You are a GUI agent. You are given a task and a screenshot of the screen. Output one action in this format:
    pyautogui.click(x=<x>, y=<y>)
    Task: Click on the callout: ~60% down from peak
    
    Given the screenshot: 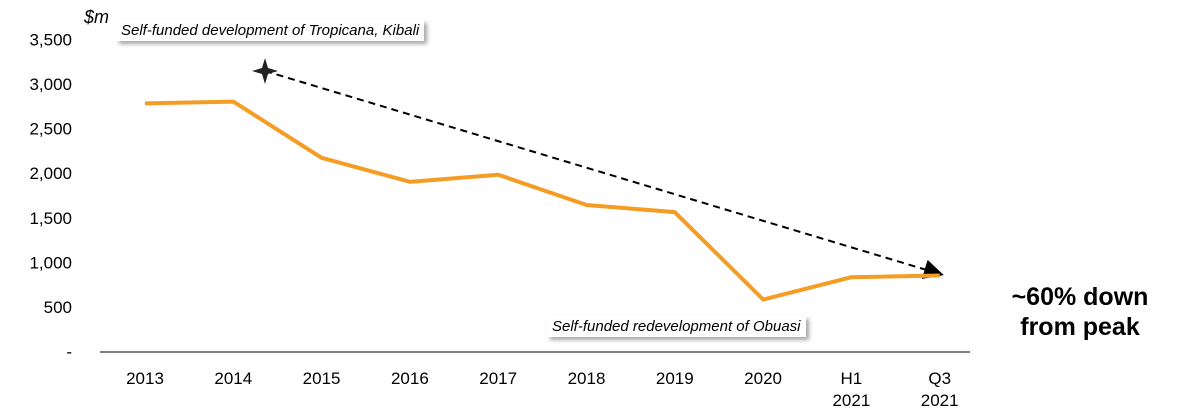 What is the action you would take?
    pyautogui.click(x=1080, y=312)
    